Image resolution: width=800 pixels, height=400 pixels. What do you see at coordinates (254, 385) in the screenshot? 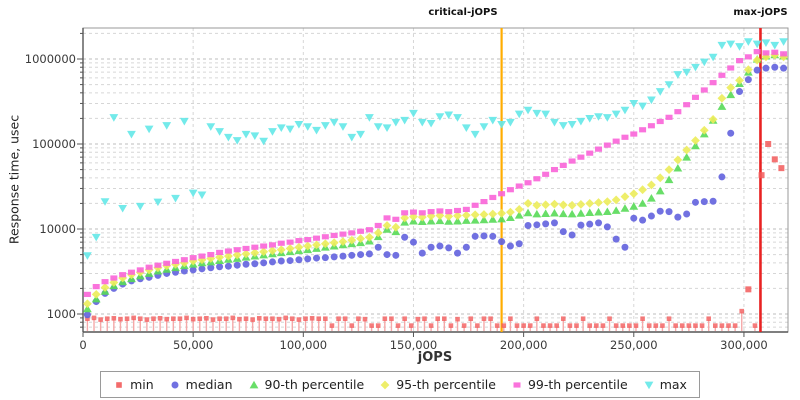
I see `90-th-percentile-legend-marker` at bounding box center [254, 385].